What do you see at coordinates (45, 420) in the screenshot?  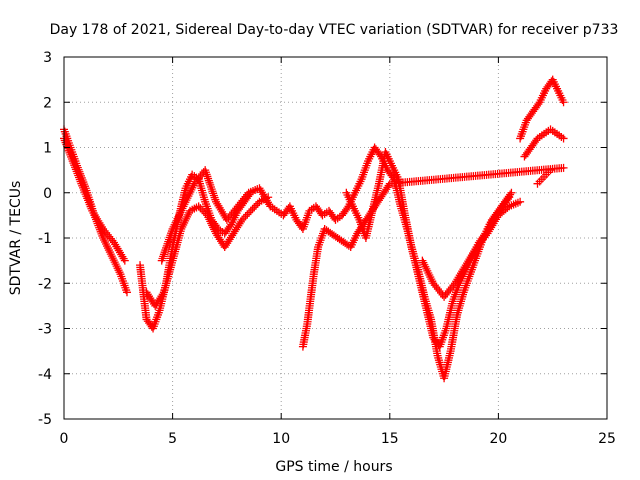 I see `y-tick-label: -5` at bounding box center [45, 420].